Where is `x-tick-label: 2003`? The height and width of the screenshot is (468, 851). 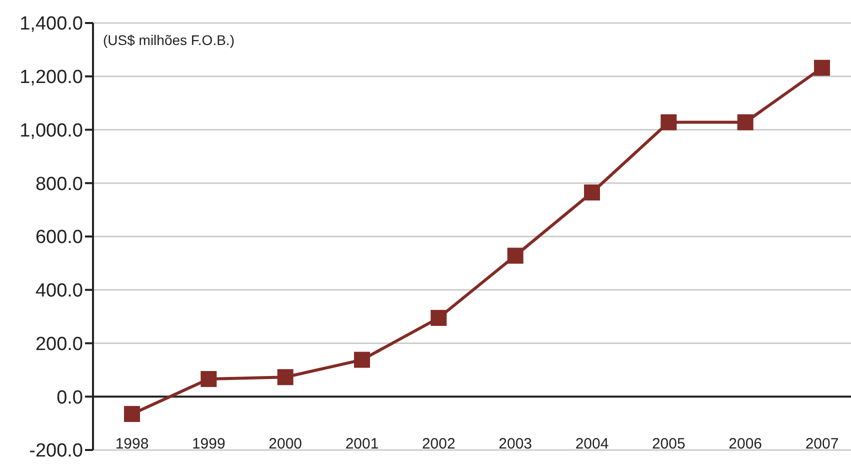
x-tick-label: 2003 is located at coordinates (515, 444).